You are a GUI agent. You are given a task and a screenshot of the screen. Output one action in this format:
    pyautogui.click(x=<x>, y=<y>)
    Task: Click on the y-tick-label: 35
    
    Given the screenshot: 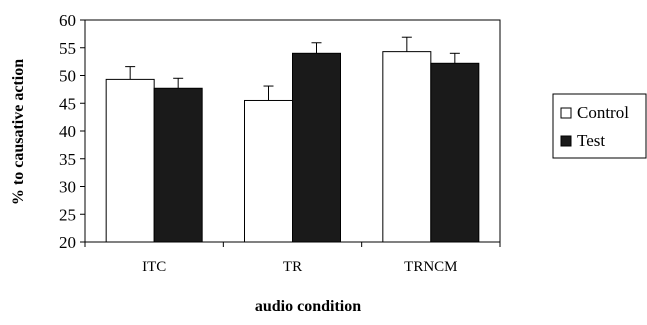 What is the action you would take?
    pyautogui.click(x=67, y=159)
    